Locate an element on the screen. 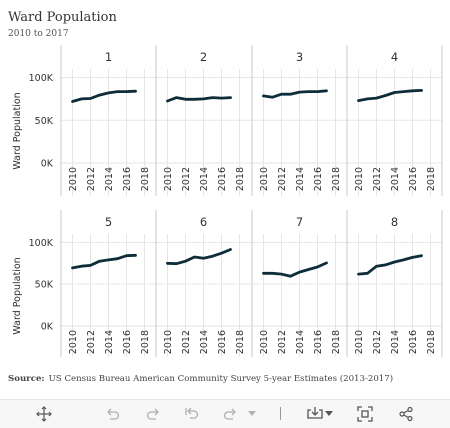  chart-title: Ward Population is located at coordinates (62, 17).